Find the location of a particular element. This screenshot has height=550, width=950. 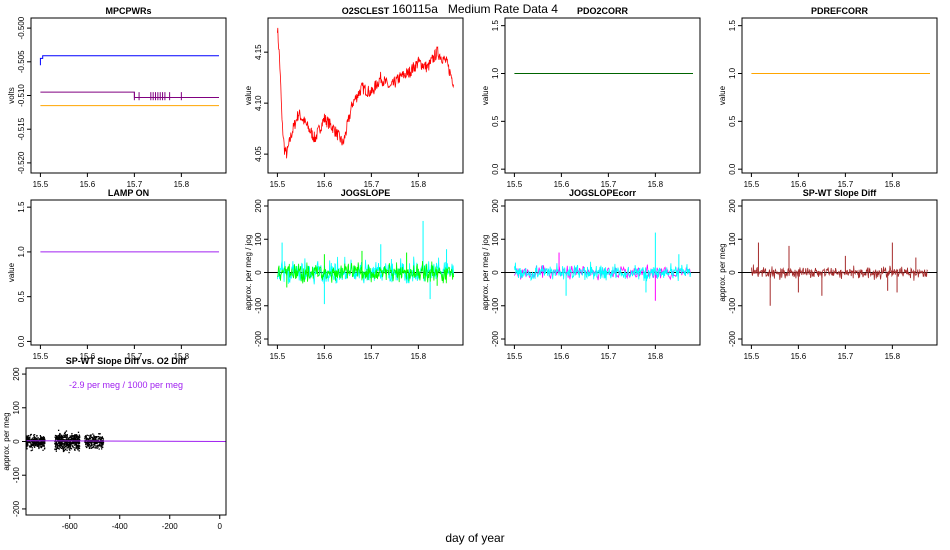

y-tick-label: -200 is located at coordinates (732, 338).